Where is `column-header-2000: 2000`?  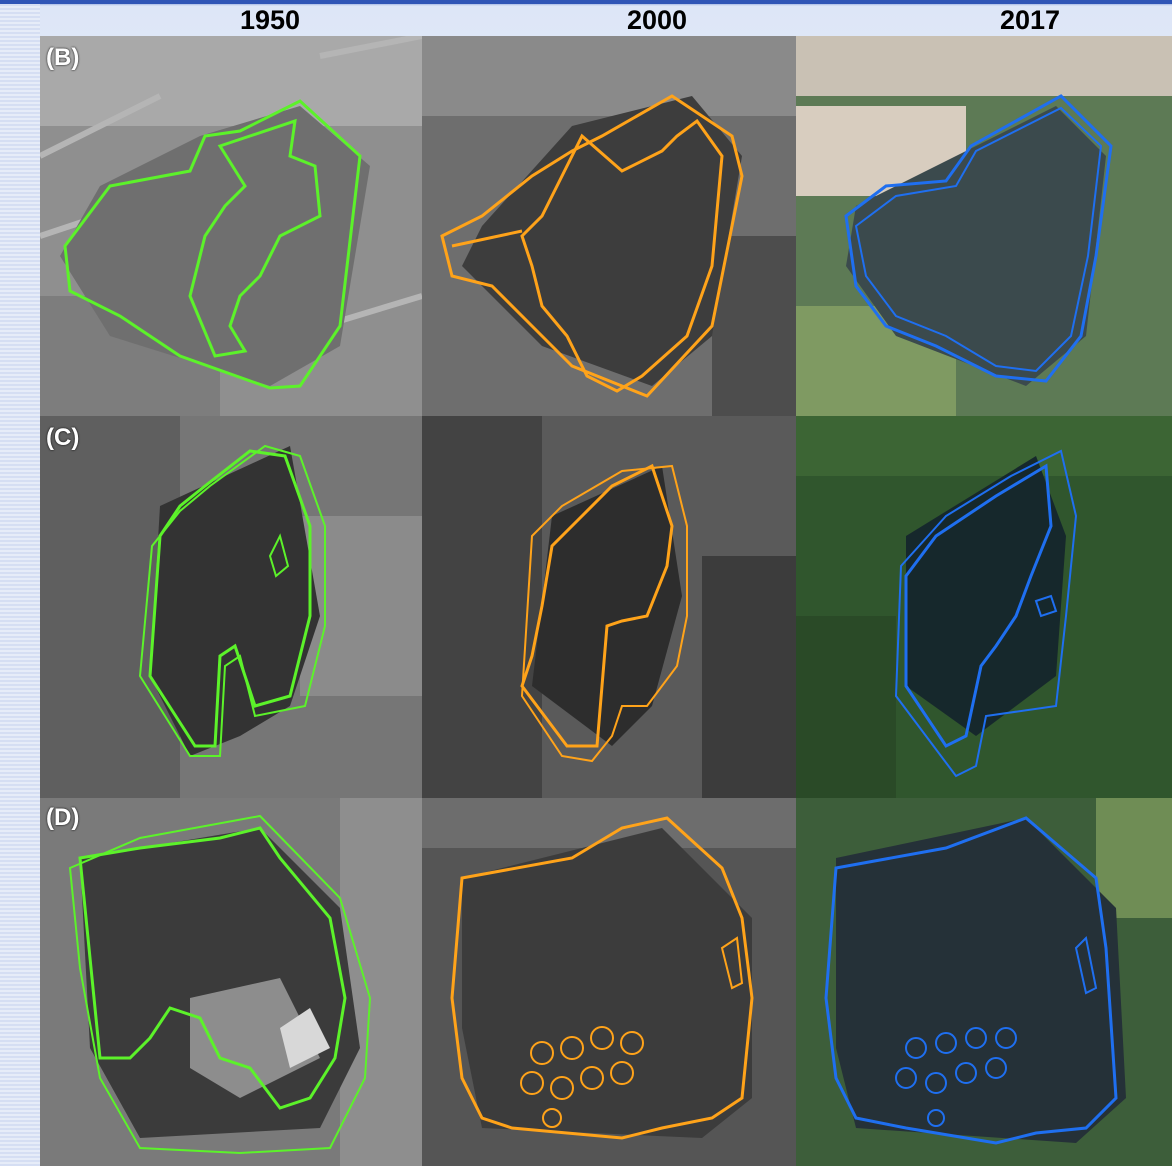
column-header-2000: 2000 is located at coordinates (657, 20).